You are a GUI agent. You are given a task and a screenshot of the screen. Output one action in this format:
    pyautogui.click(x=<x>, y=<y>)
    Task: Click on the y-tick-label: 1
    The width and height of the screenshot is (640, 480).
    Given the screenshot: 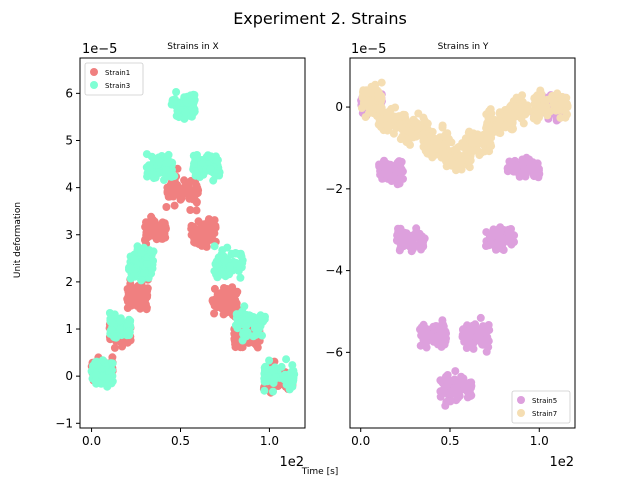 What is the action you would take?
    pyautogui.click(x=69, y=329)
    